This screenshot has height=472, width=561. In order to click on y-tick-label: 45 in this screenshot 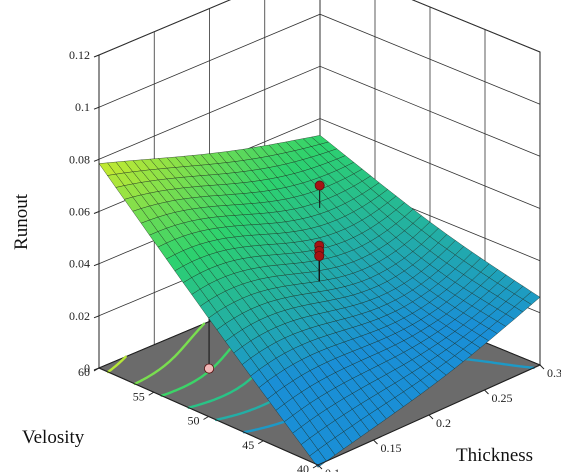, I will do `click(248, 445)`.